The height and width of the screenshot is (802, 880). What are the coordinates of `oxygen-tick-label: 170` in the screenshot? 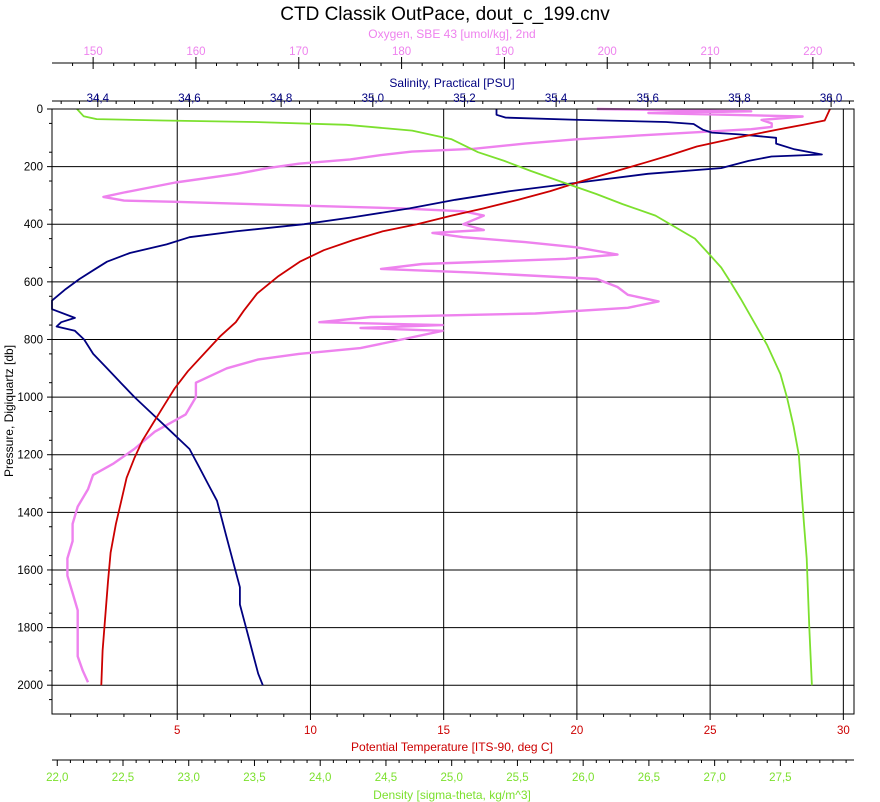 It's located at (298, 52).